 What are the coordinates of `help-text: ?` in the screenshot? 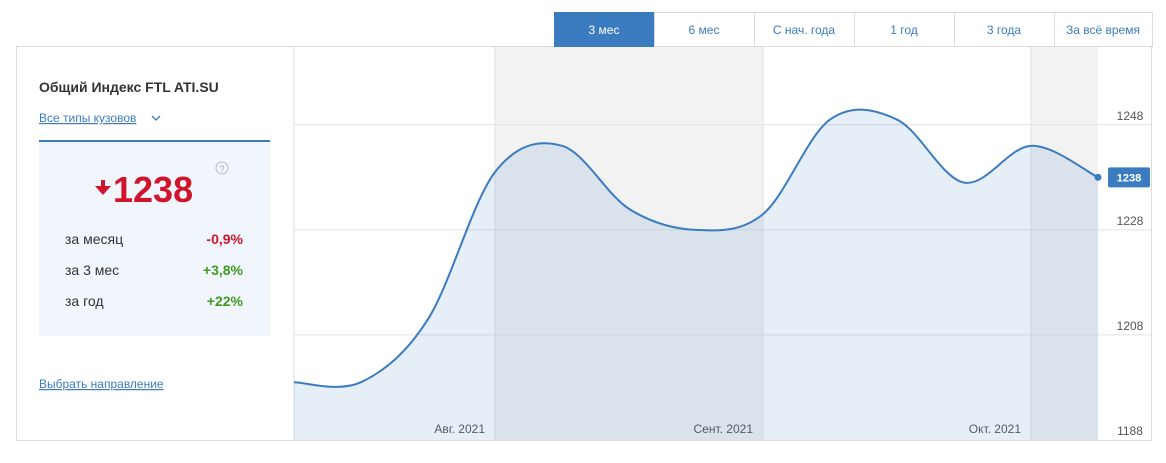 It's located at (221, 169).